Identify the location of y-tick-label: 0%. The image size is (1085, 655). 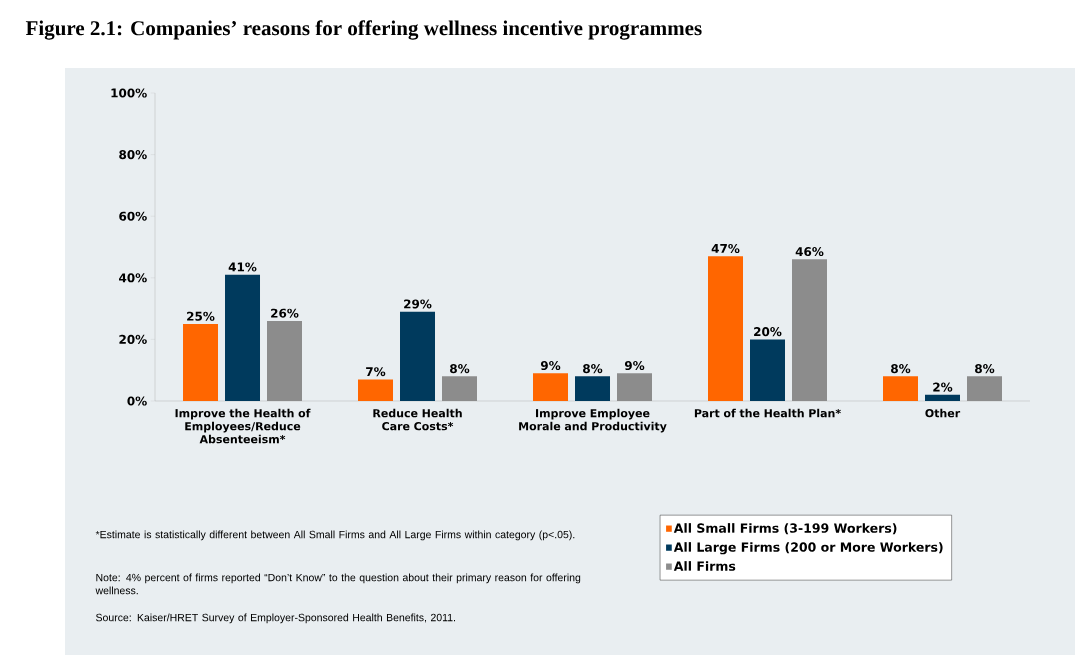
(137, 401).